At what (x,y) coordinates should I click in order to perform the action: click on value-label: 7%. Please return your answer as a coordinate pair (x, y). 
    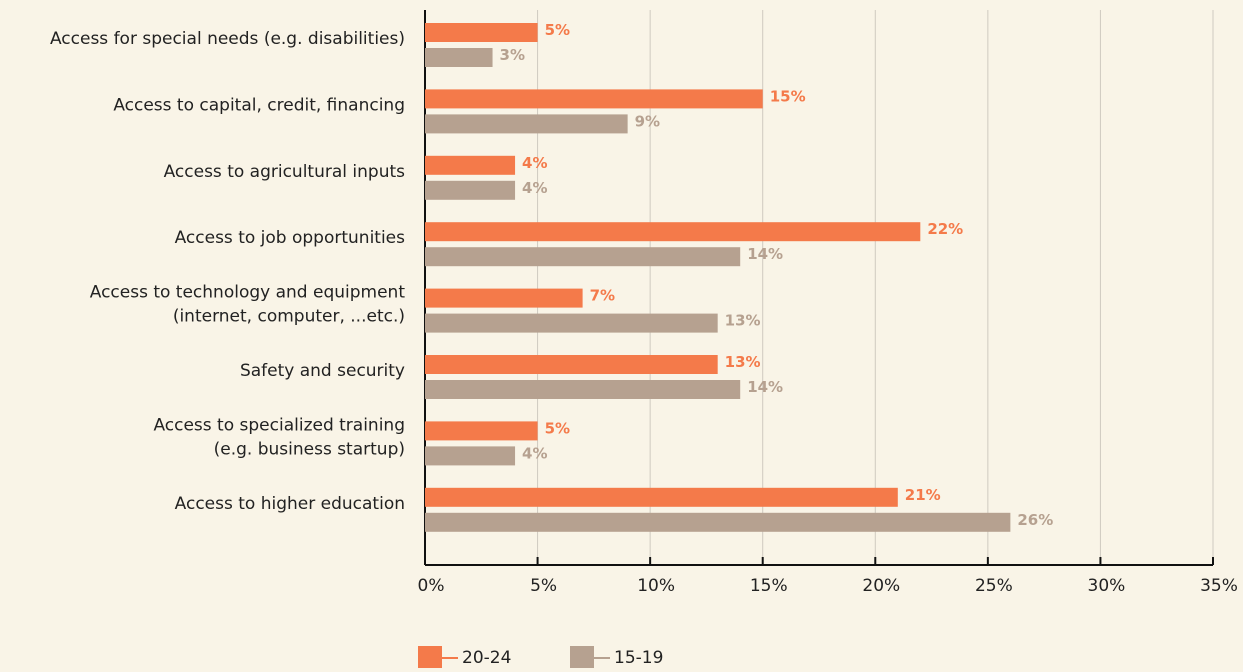
    Looking at the image, I should click on (602, 296).